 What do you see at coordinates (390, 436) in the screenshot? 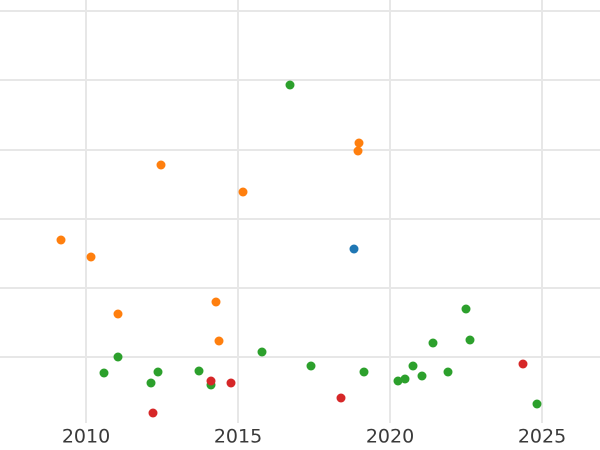
I see `x-tick-label: 2020` at bounding box center [390, 436].